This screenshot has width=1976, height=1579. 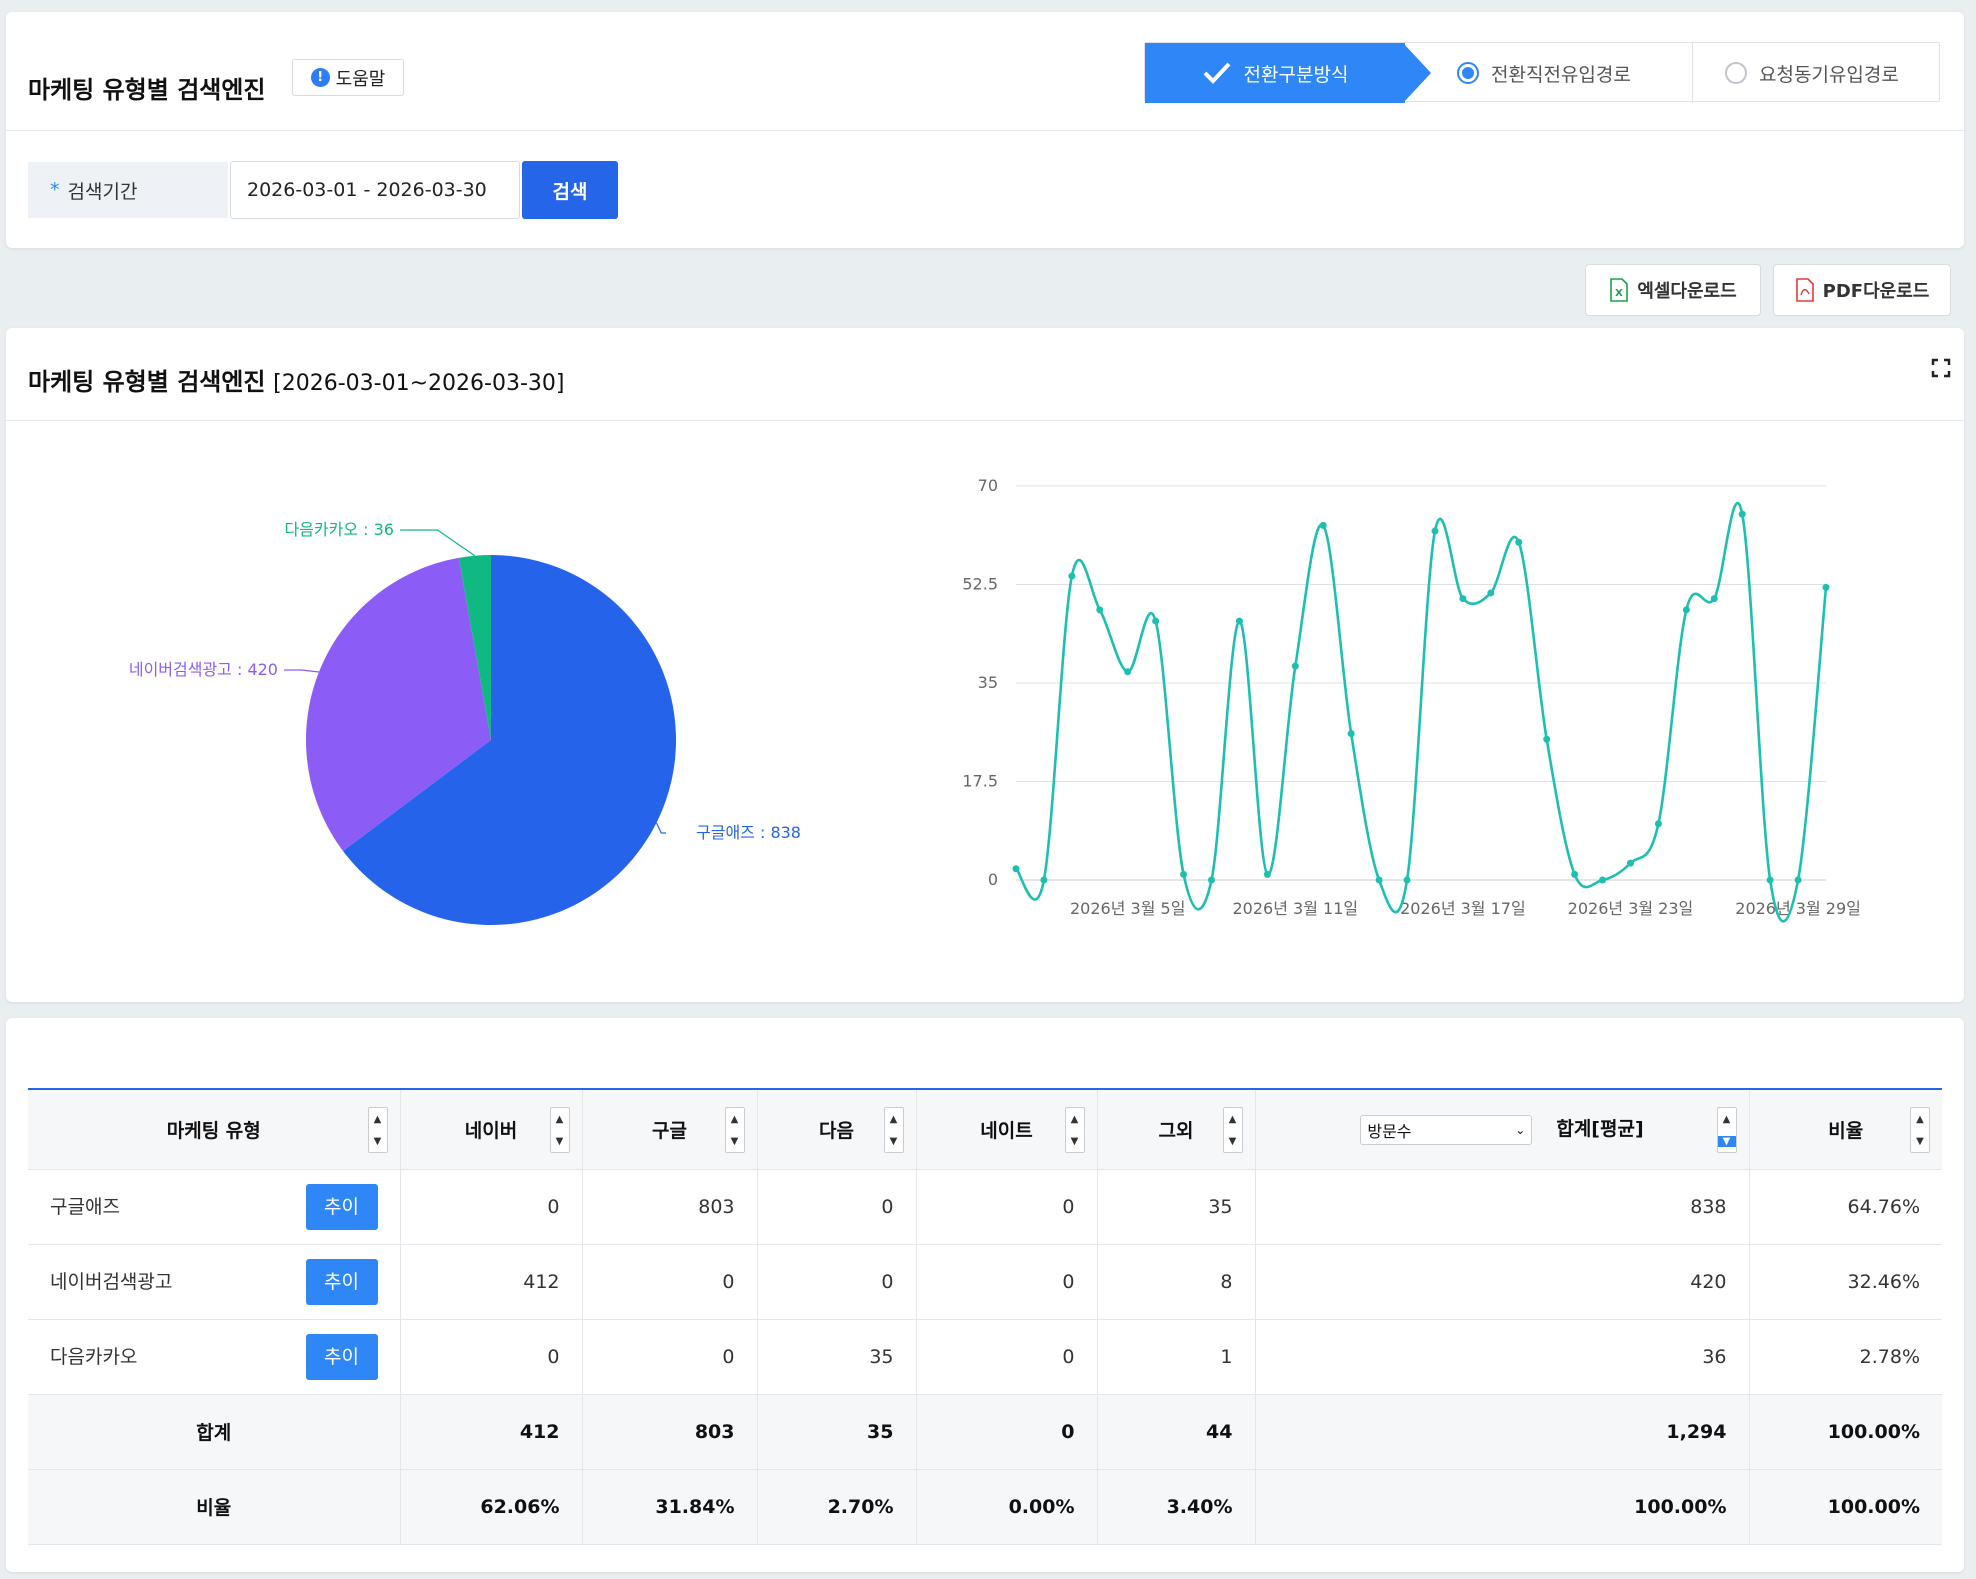 I want to click on col-header-daum: 다음 ▲ ▼, so click(x=837, y=1129).